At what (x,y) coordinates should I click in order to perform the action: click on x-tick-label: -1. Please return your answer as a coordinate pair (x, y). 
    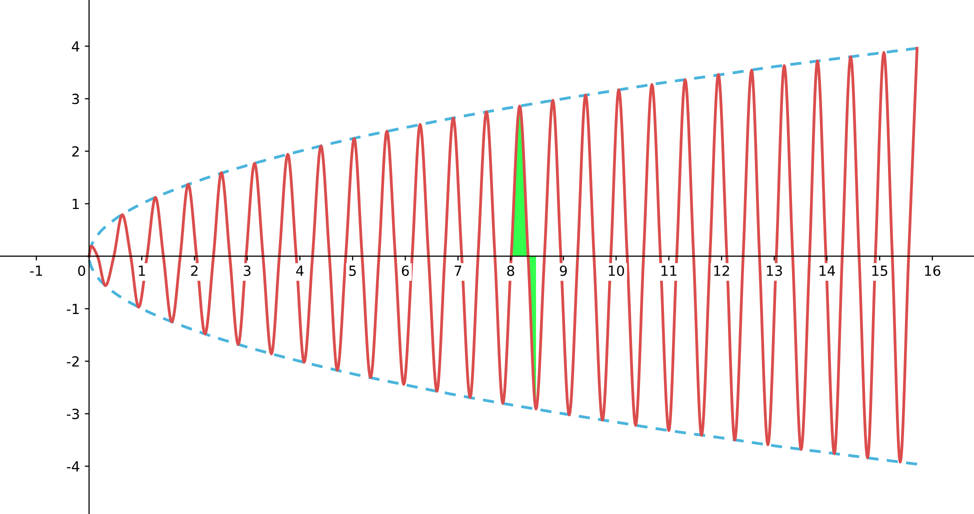
    Looking at the image, I should click on (36, 271).